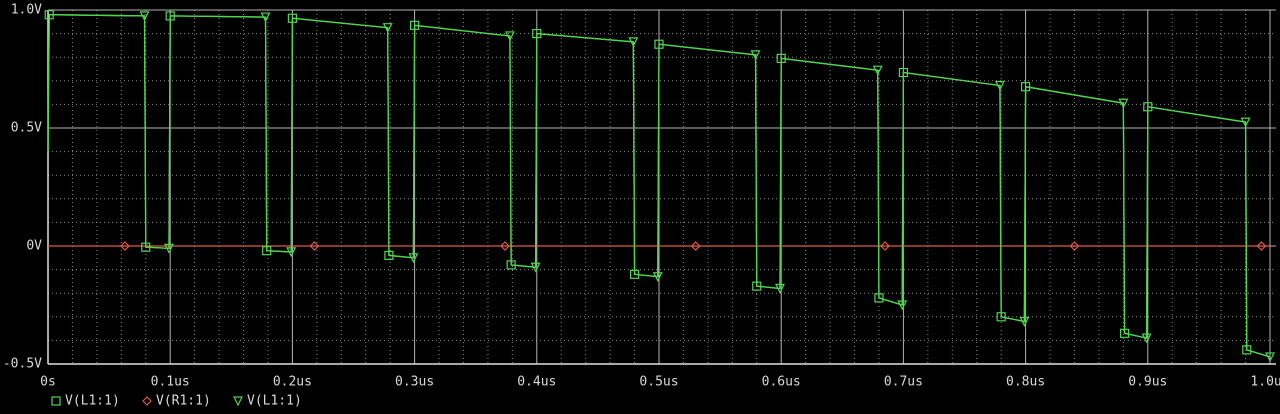 The height and width of the screenshot is (414, 1280). Describe the element at coordinates (1147, 382) in the screenshot. I see `x-tick-label: 0.9us` at that location.